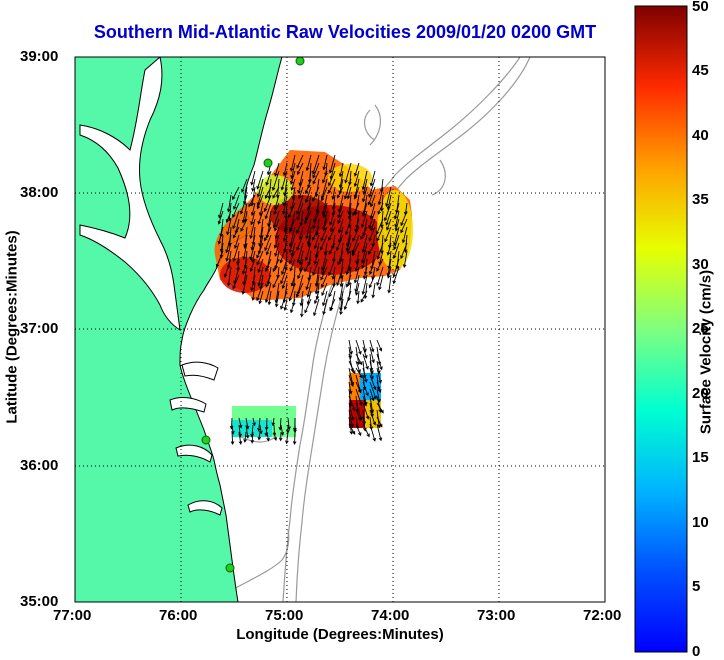 The height and width of the screenshot is (660, 724). What do you see at coordinates (700, 264) in the screenshot?
I see `colorbar-tick-label: 30` at bounding box center [700, 264].